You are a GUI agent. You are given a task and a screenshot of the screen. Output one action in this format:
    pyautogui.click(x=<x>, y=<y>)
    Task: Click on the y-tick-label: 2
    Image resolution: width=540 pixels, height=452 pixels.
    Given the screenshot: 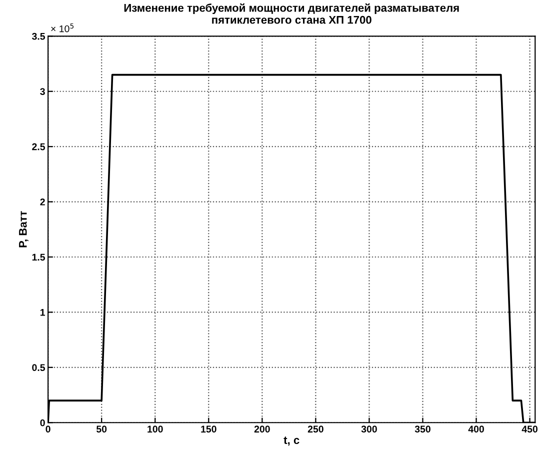 What is the action you would take?
    pyautogui.click(x=42, y=202)
    